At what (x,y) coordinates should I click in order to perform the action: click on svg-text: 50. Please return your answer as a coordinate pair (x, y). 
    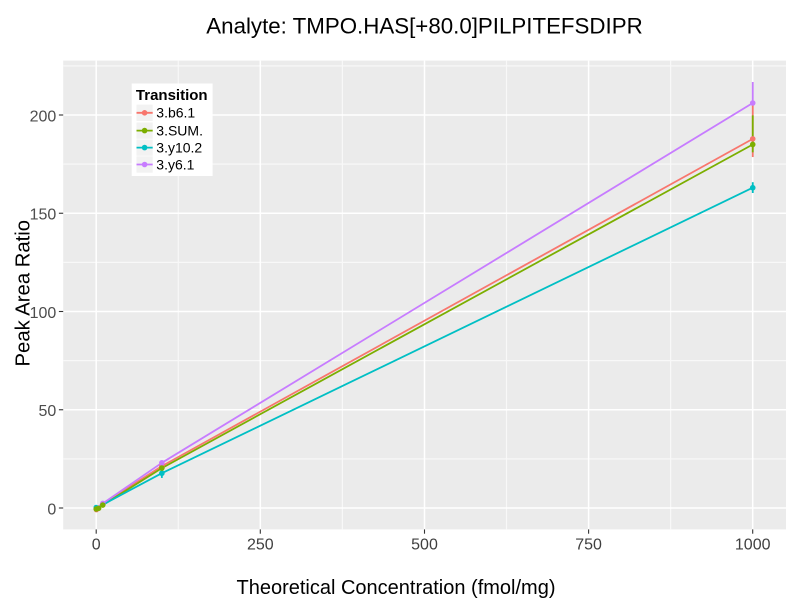
    Looking at the image, I should click on (48, 411).